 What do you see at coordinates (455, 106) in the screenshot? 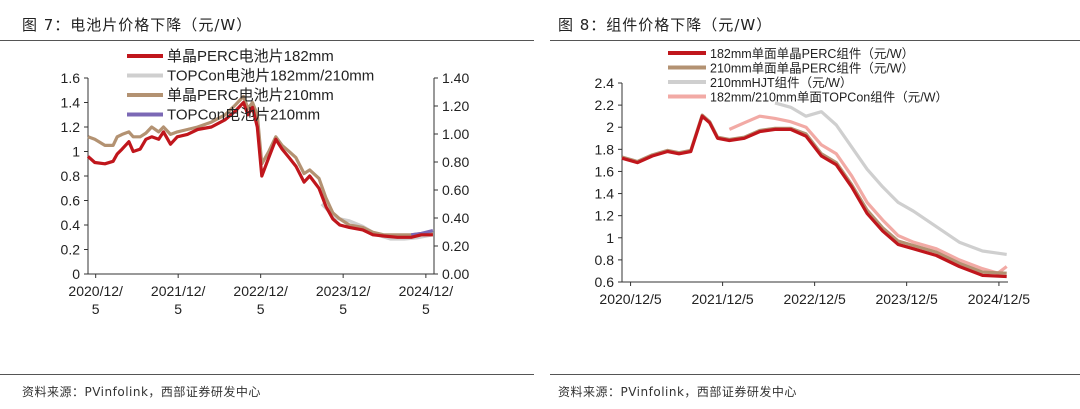
I see `y-tick-label-right: 1.20` at bounding box center [455, 106].